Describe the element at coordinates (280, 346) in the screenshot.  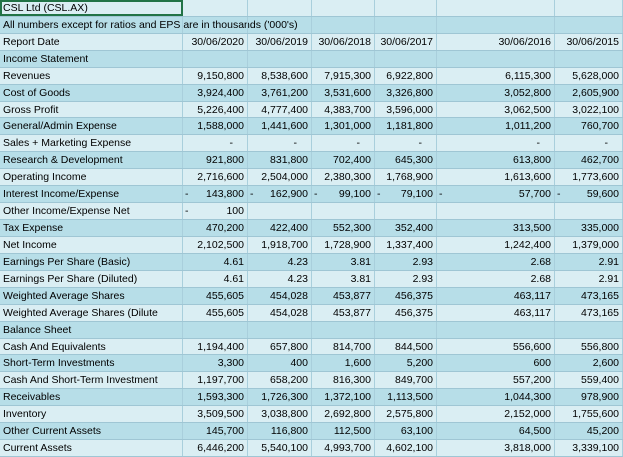
I see `value-cell: 657,800` at that location.